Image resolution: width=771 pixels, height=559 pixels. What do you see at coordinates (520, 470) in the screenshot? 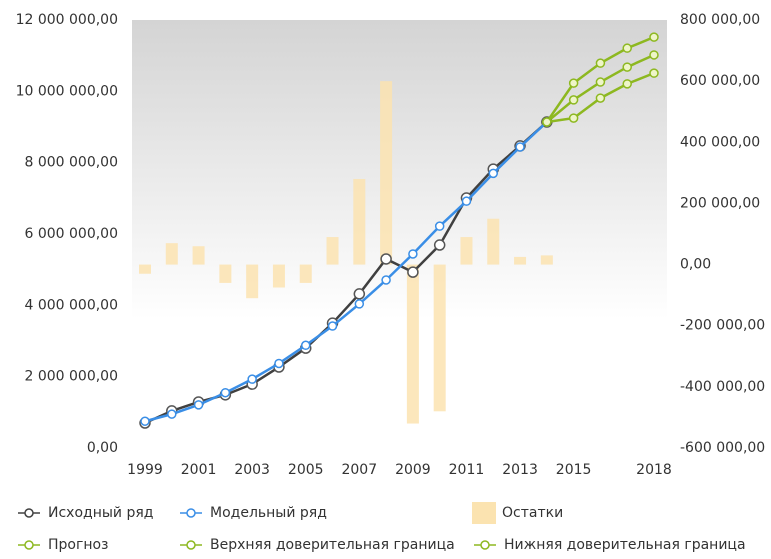
I see `x-tick-label: 2013` at bounding box center [520, 470].